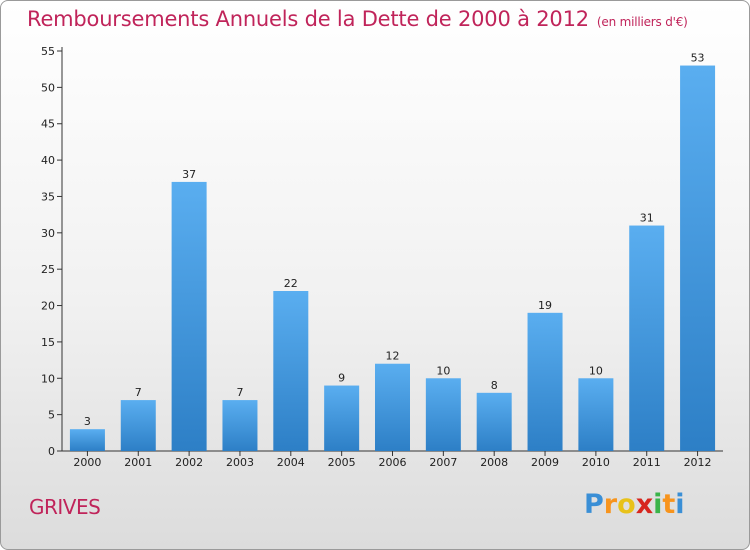 Image resolution: width=750 pixels, height=550 pixels. Describe the element at coordinates (594, 504) in the screenshot. I see `logo-letter: P` at that location.